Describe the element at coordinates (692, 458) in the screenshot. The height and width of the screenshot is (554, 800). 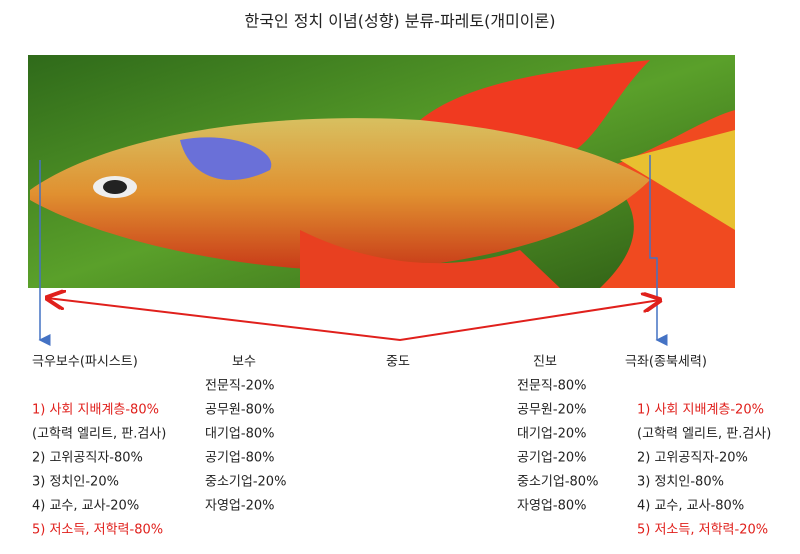
I see `column-item: 2) 고위공직자-20%` at that location.